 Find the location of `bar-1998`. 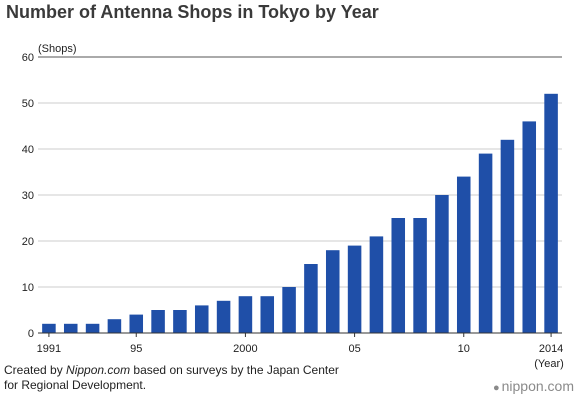

bar-1998 is located at coordinates (201, 319).